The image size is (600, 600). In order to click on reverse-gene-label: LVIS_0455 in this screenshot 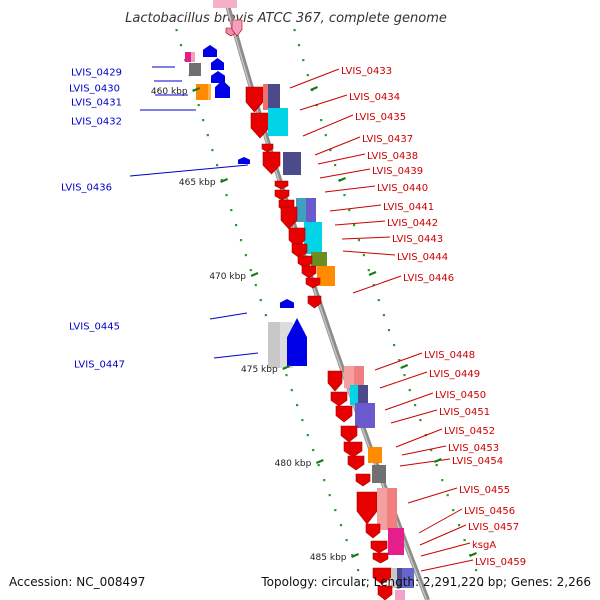, I will do `click(484, 490)`.